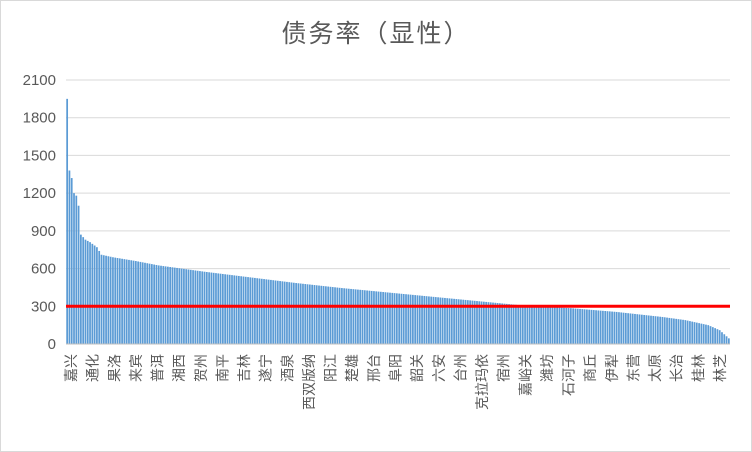  What do you see at coordinates (483, 382) in the screenshot?
I see `x-tick-label: 克拉玛依` at bounding box center [483, 382].